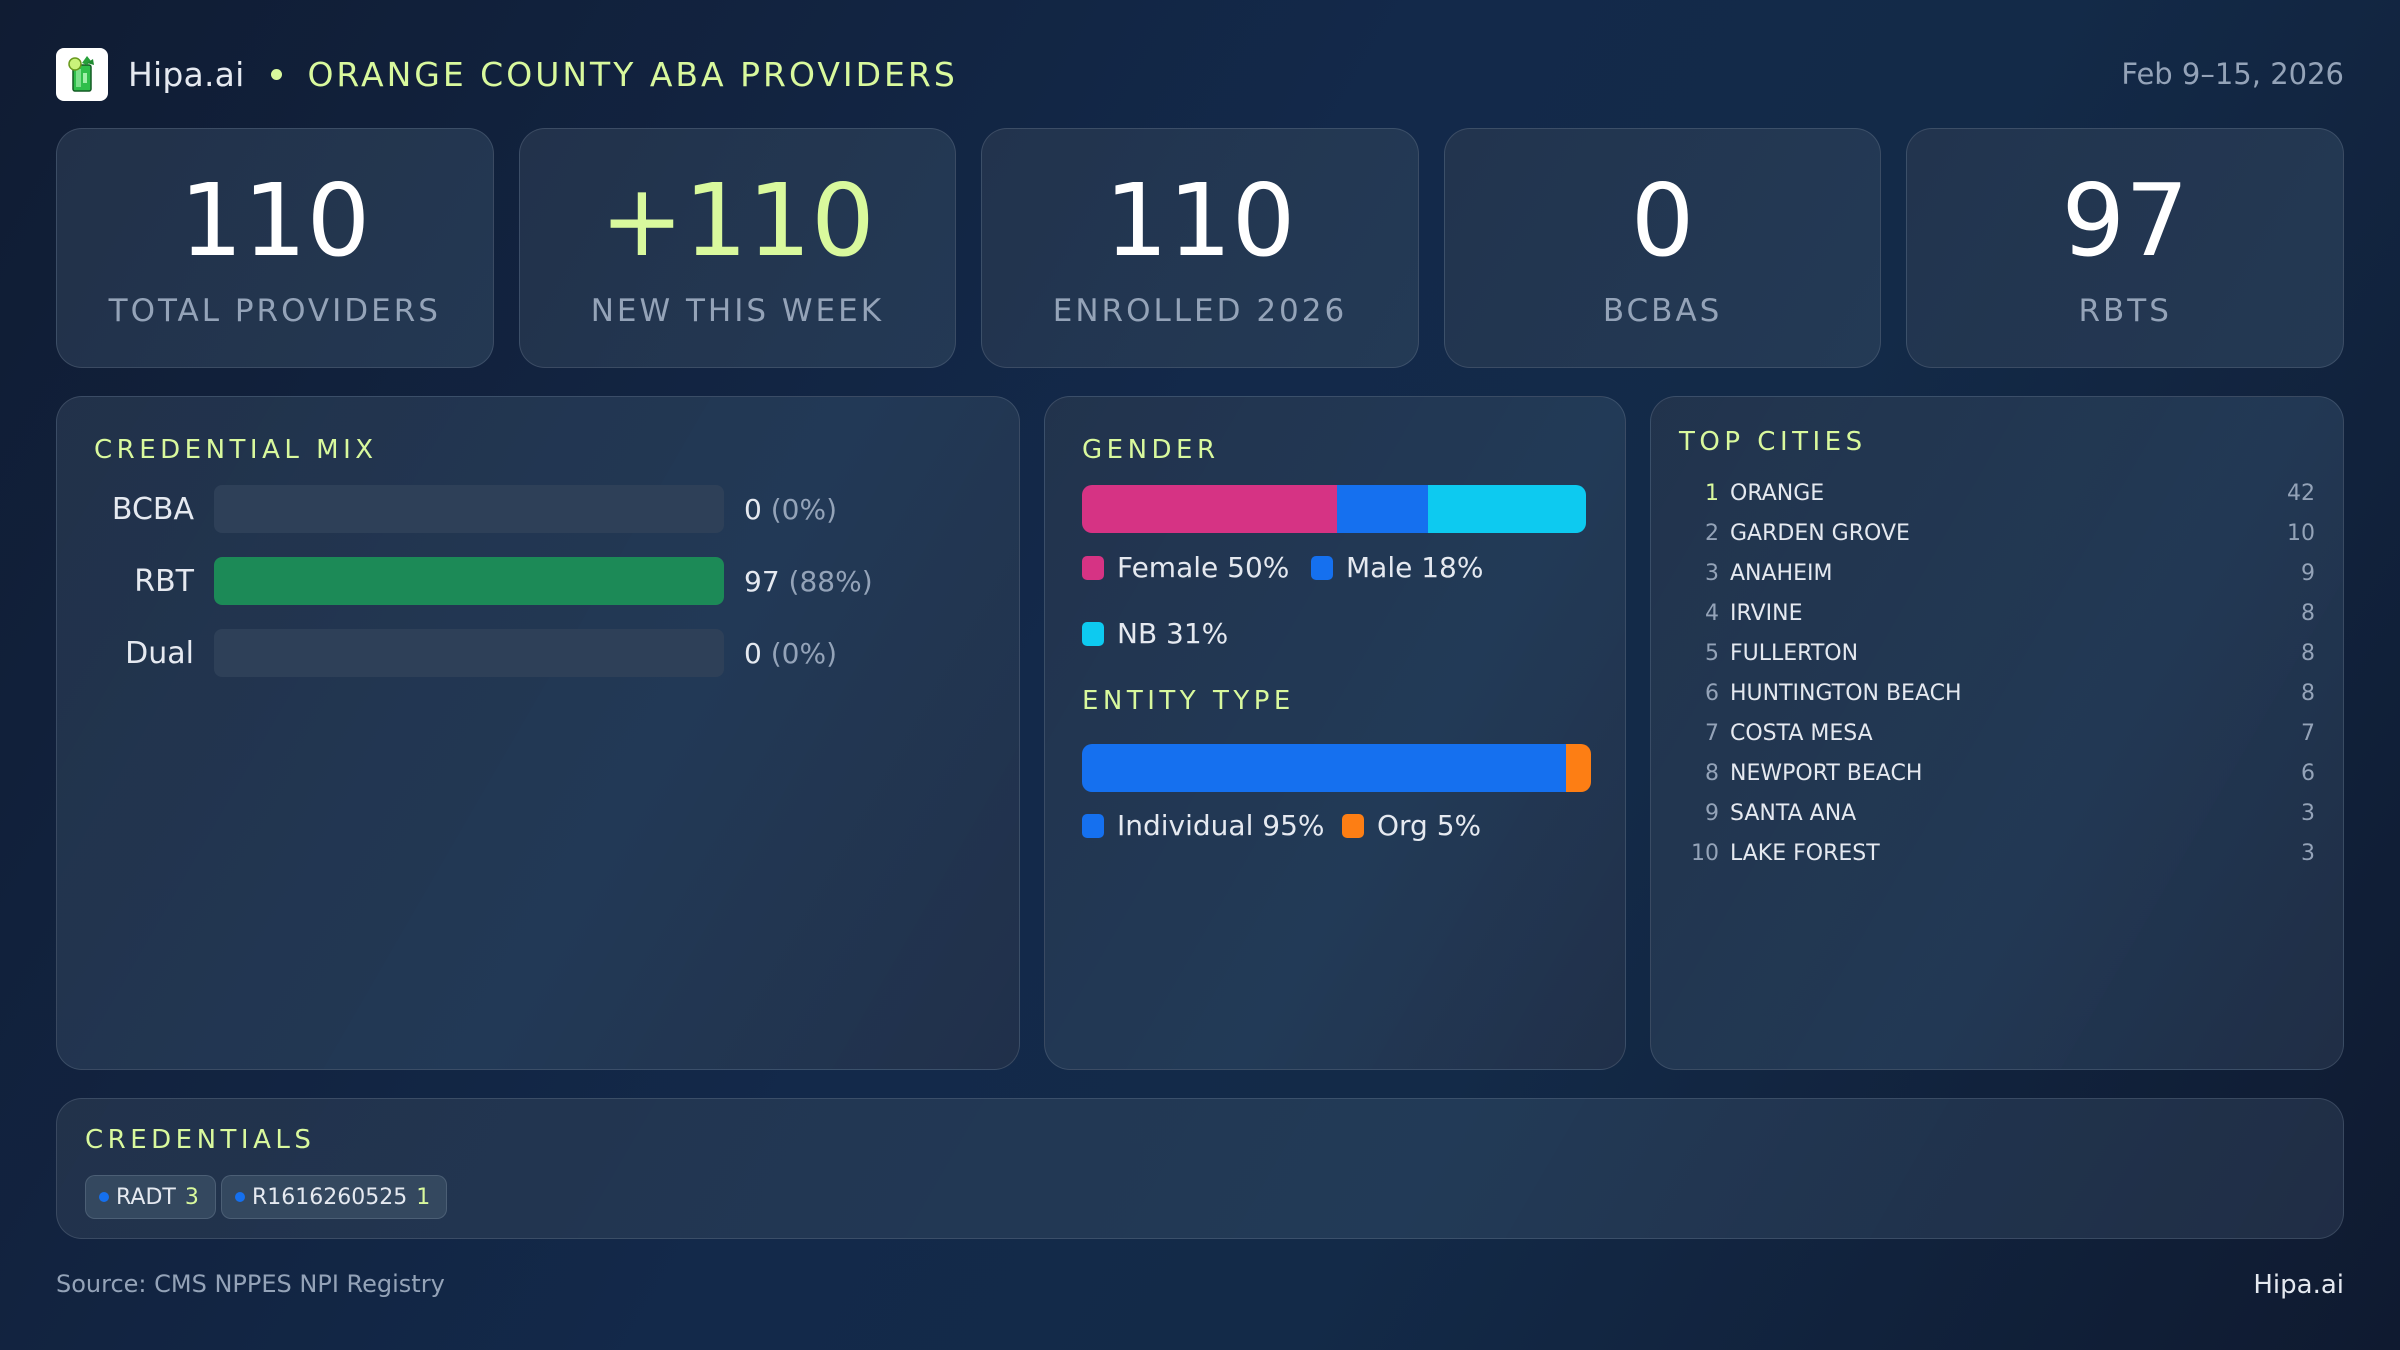  Describe the element at coordinates (186, 74) in the screenshot. I see `brand-name: Hipa.ai` at that location.